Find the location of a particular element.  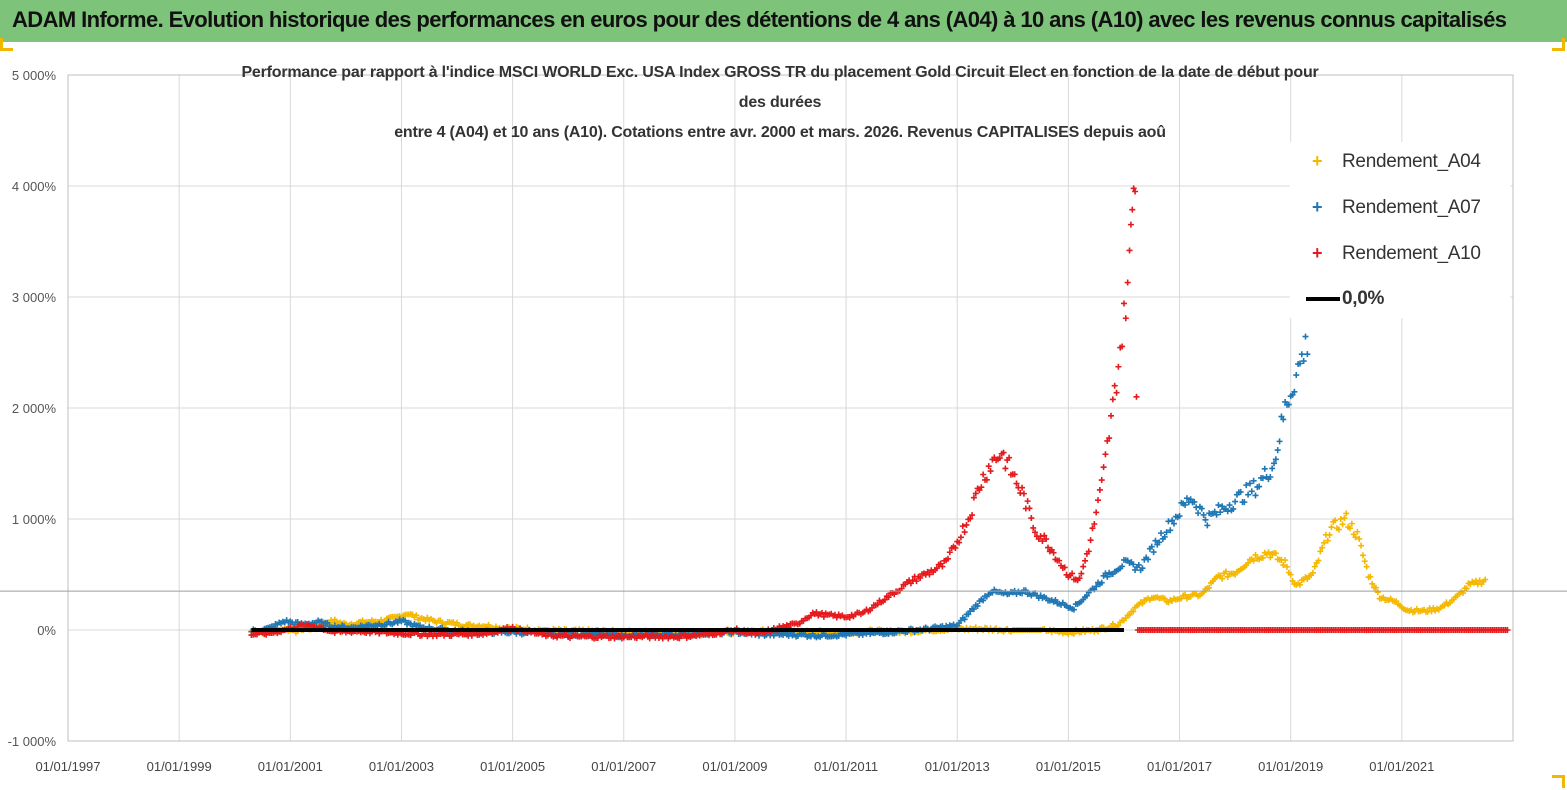

legend-label-zero: 0,0% is located at coordinates (1363, 298).